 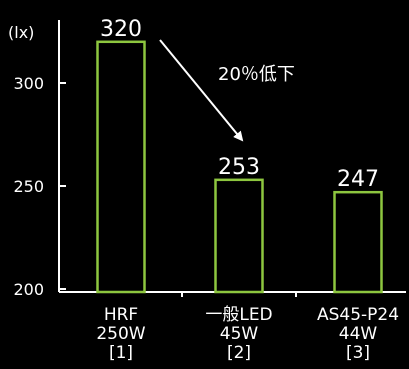 What do you see at coordinates (239, 334) in the screenshot?
I see `x-category-label: 45W` at bounding box center [239, 334].